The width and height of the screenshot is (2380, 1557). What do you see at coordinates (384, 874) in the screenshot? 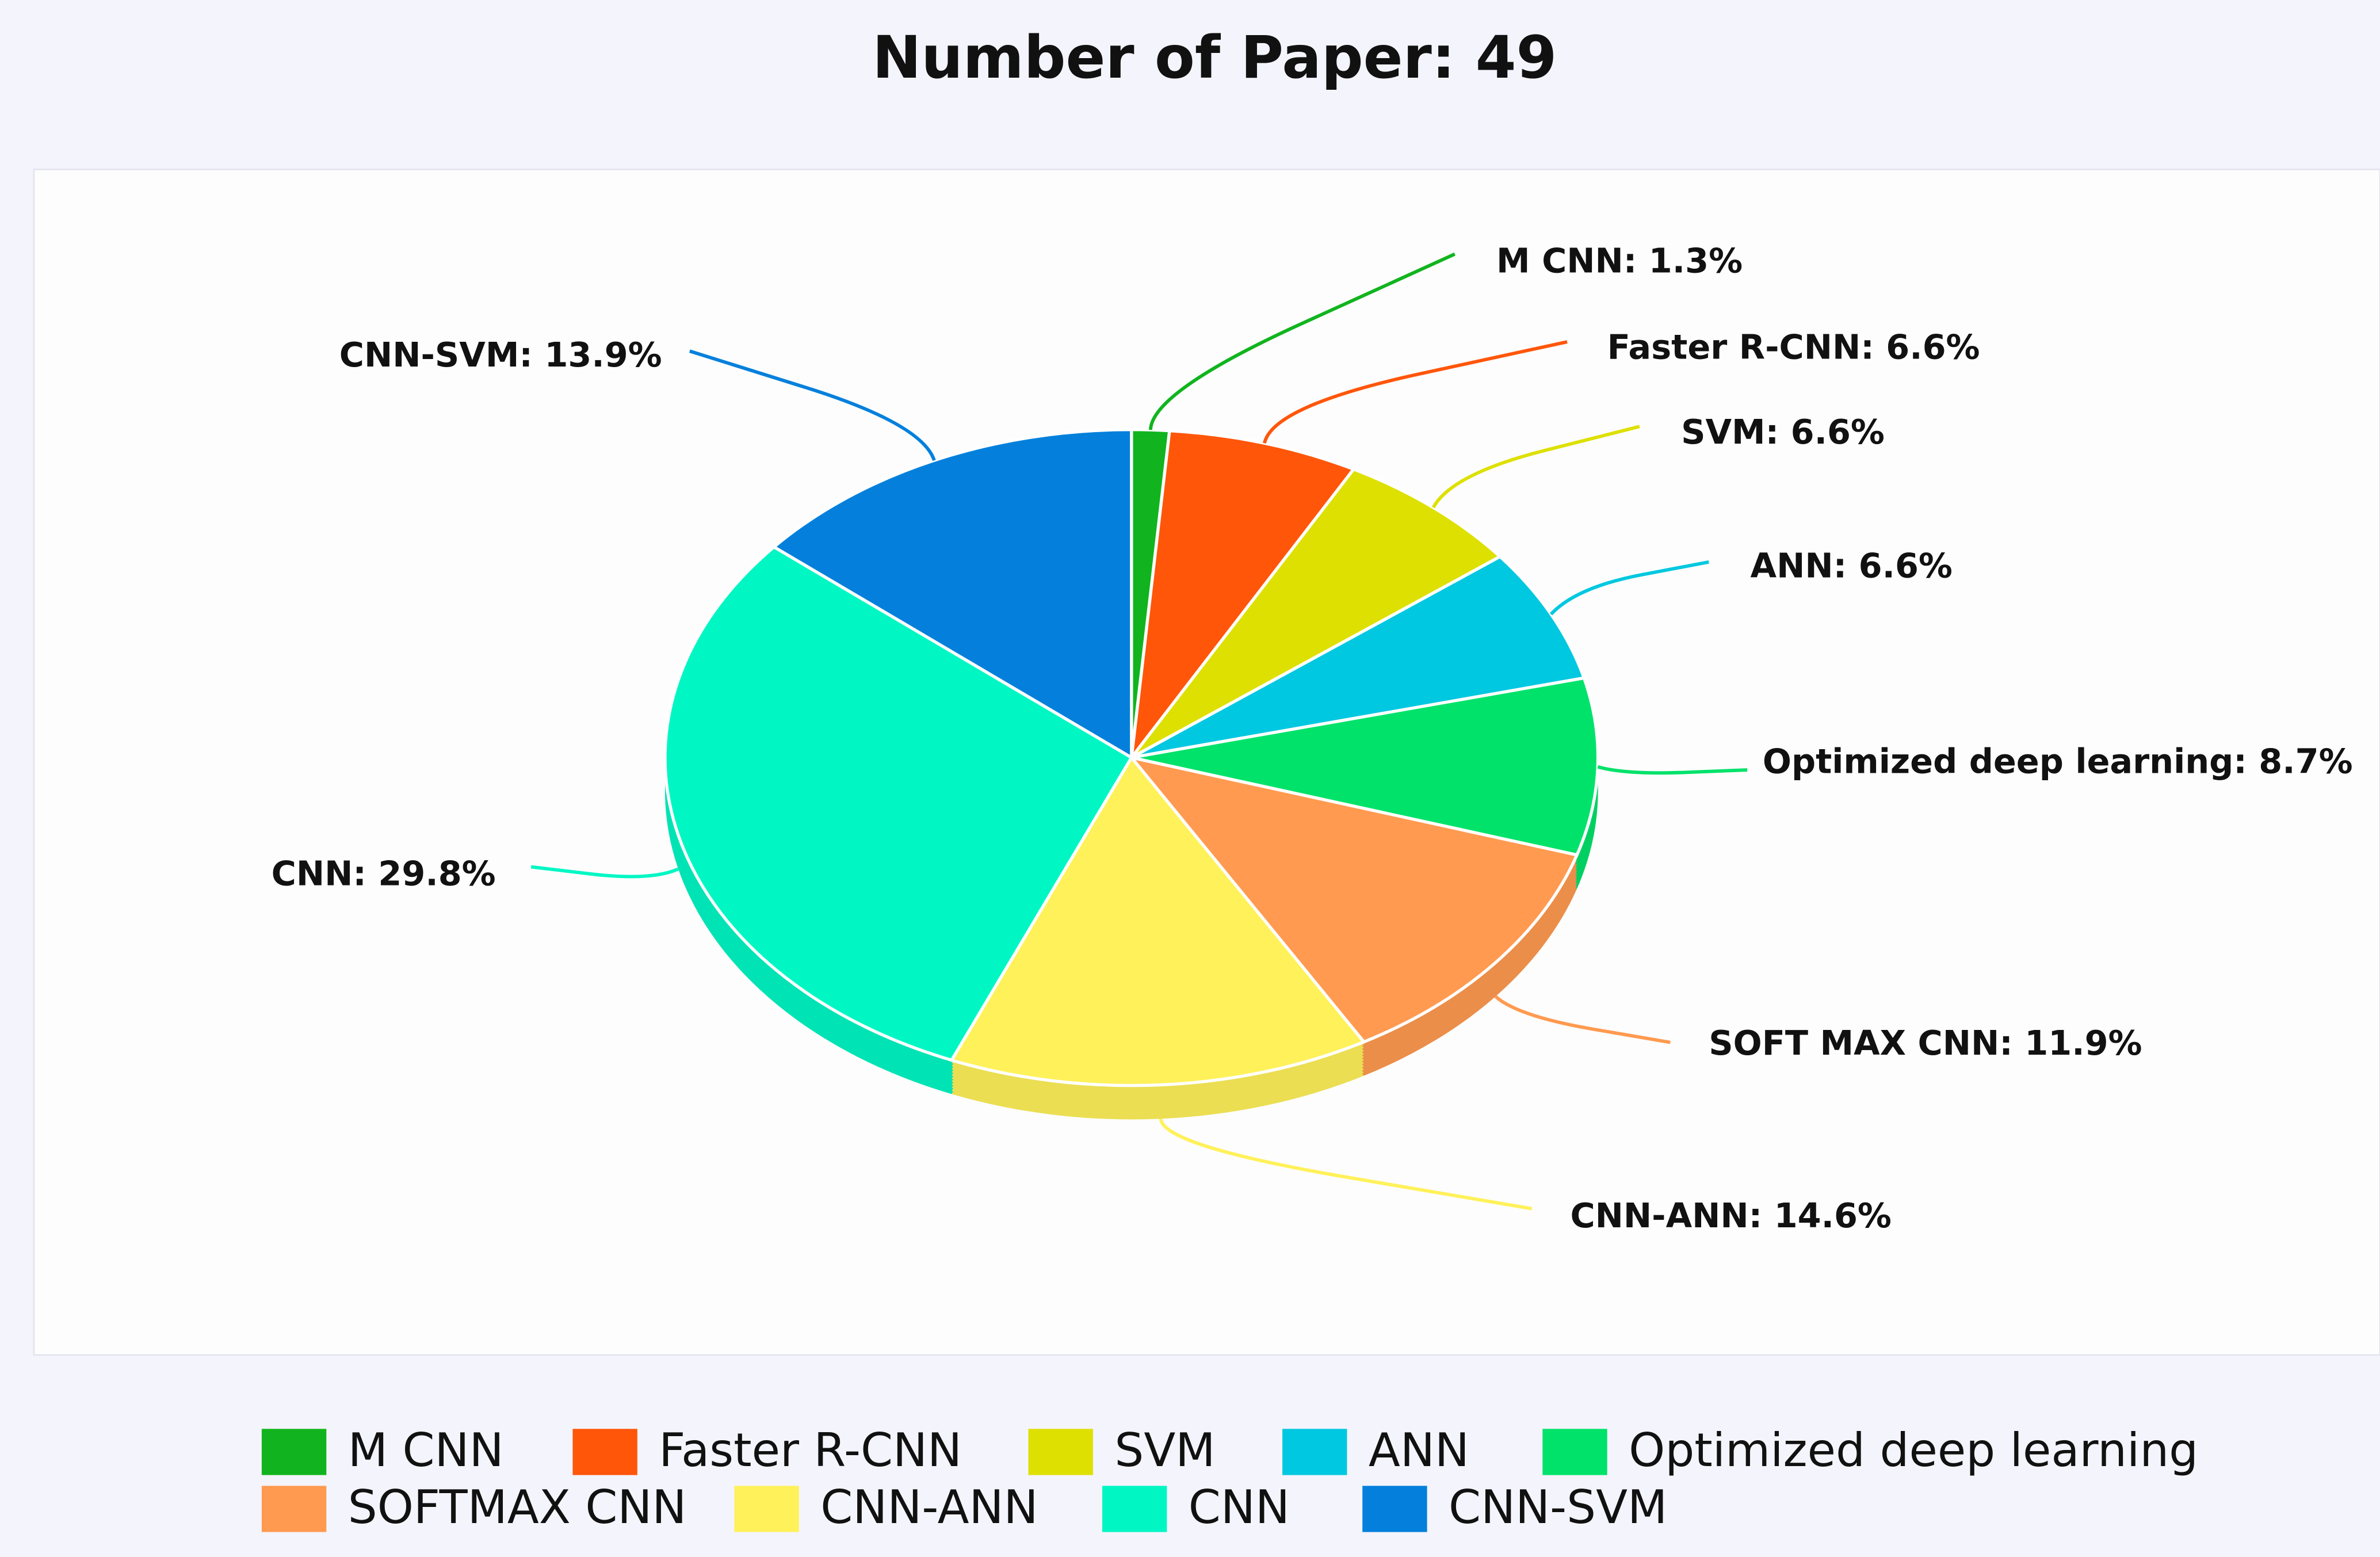
I see `data-label: CNN: 29.8%` at bounding box center [384, 874].